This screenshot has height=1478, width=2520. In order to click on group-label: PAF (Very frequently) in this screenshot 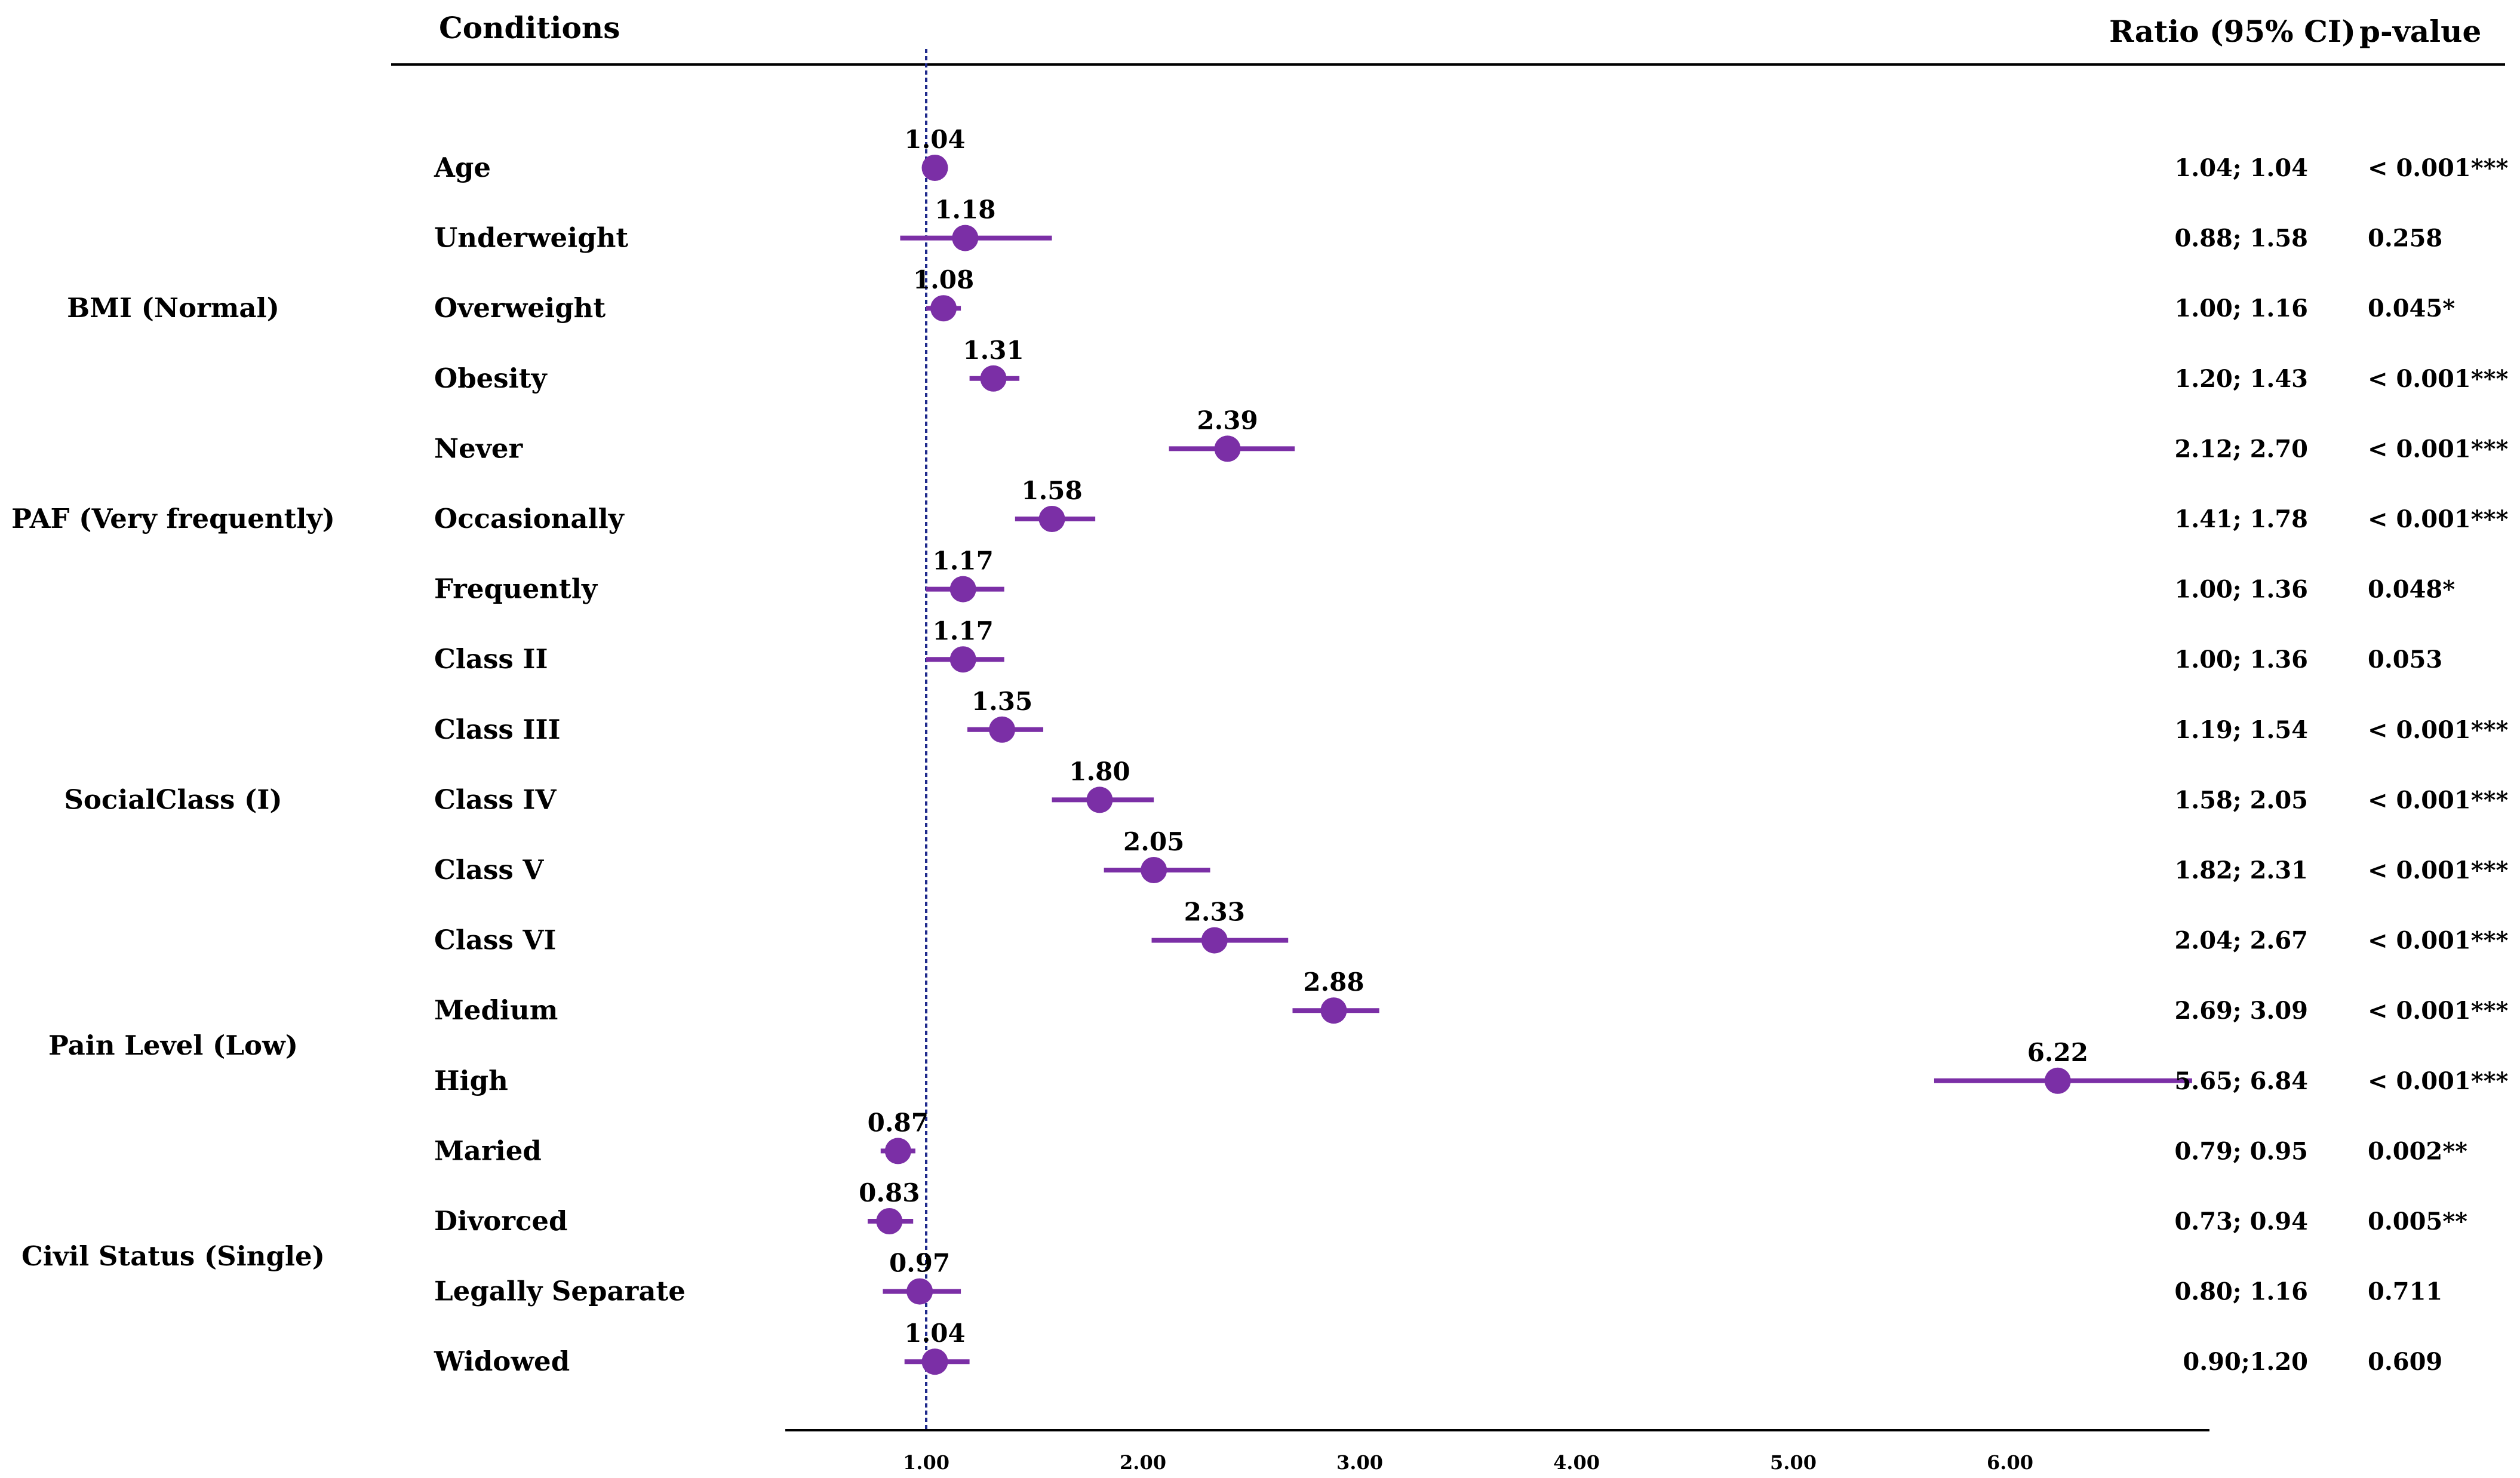, I will do `click(173, 518)`.